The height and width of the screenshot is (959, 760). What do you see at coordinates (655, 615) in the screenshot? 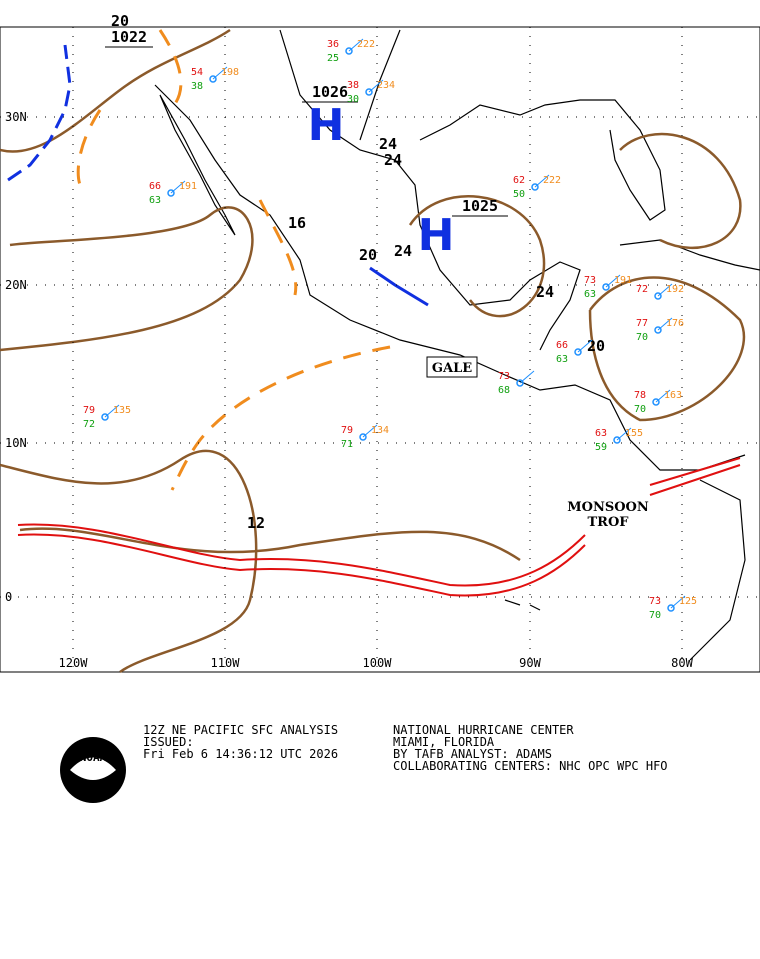
I see `station-dew: 70` at bounding box center [655, 615].